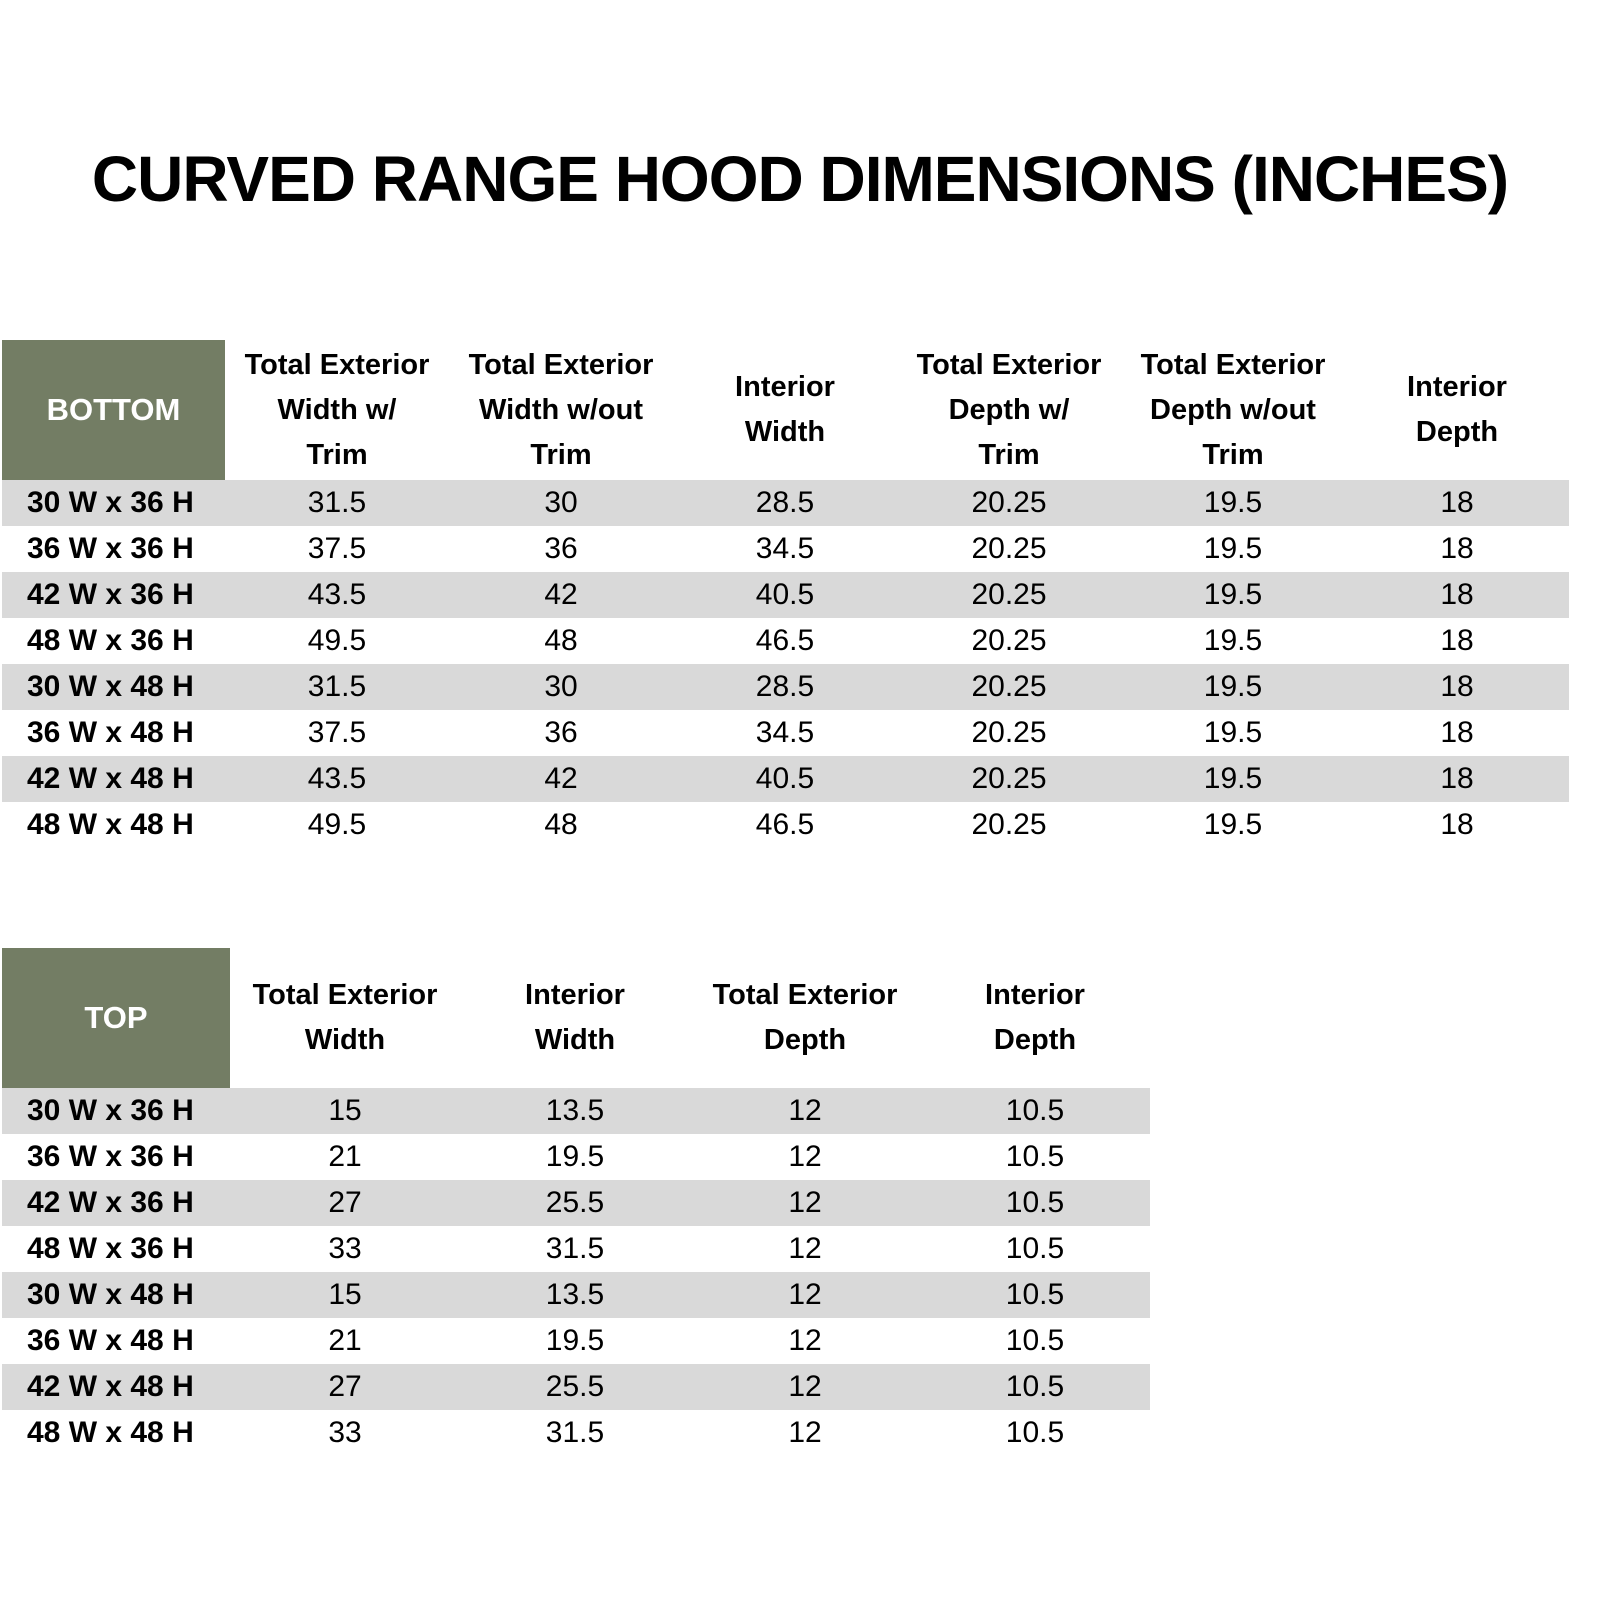  Describe the element at coordinates (1233, 409) in the screenshot. I see `column-header-total-exterior-depth-wout-trim: Total Exterior Depth w/out Trim` at that location.